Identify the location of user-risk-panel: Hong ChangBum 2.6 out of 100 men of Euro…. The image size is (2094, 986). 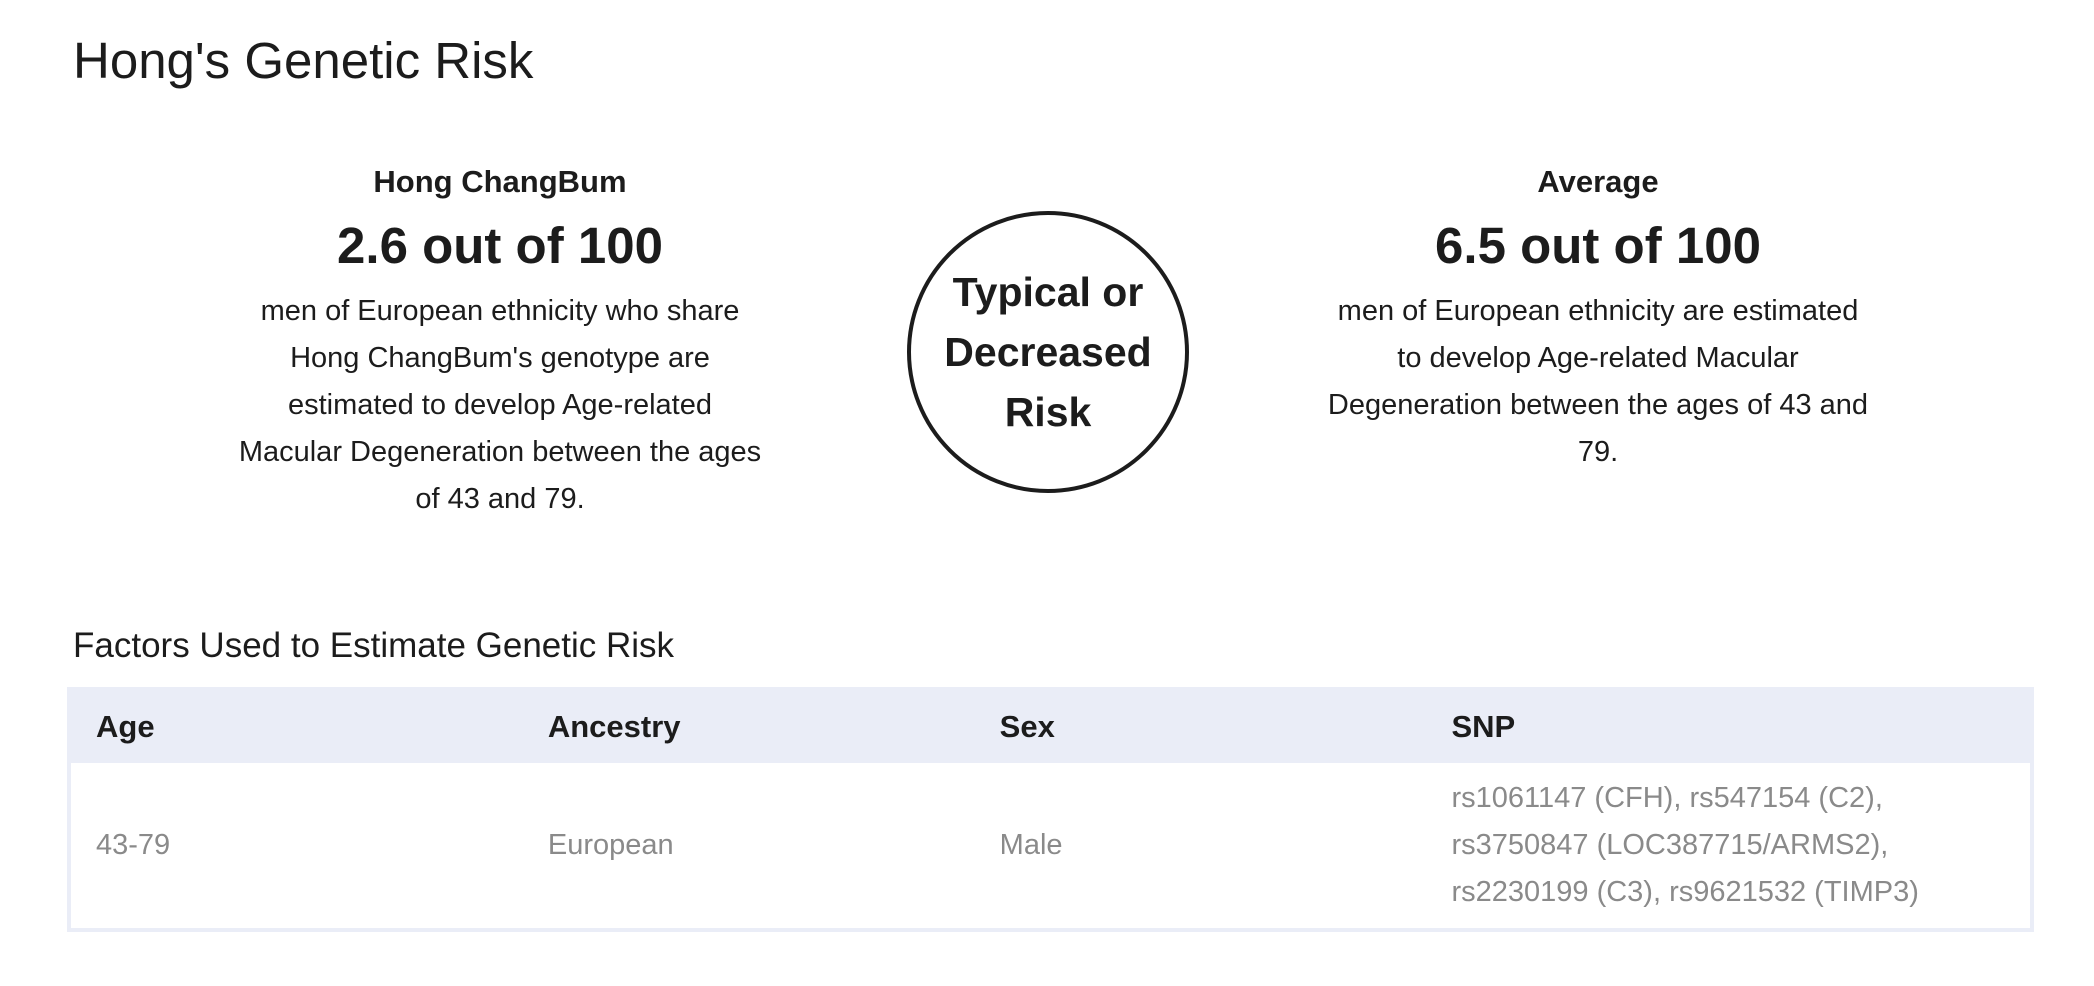
(500, 341).